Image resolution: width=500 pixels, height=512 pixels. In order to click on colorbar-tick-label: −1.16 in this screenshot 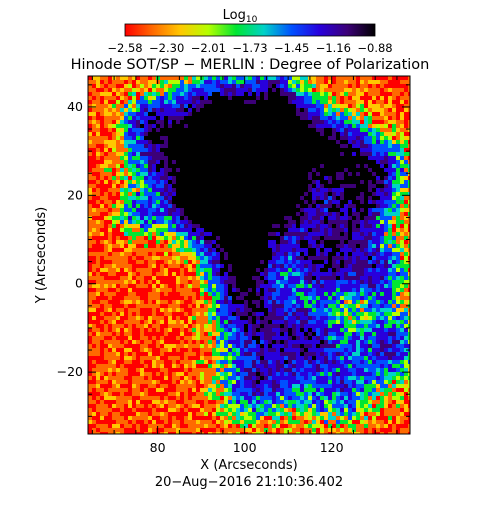, I will do `click(333, 48)`.